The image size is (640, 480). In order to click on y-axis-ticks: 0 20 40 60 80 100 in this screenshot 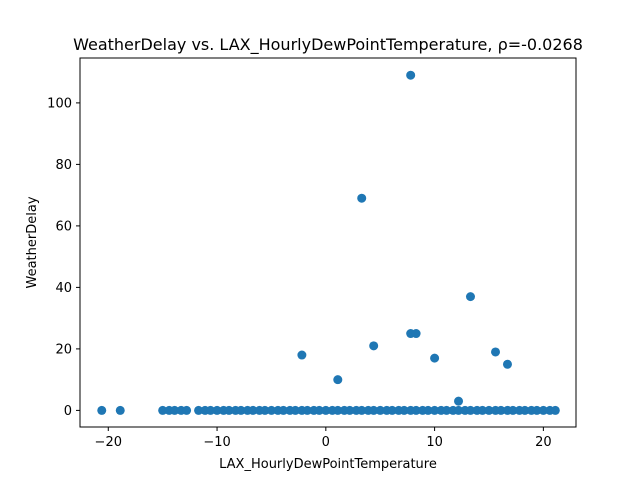, I will do `click(63, 257)`.